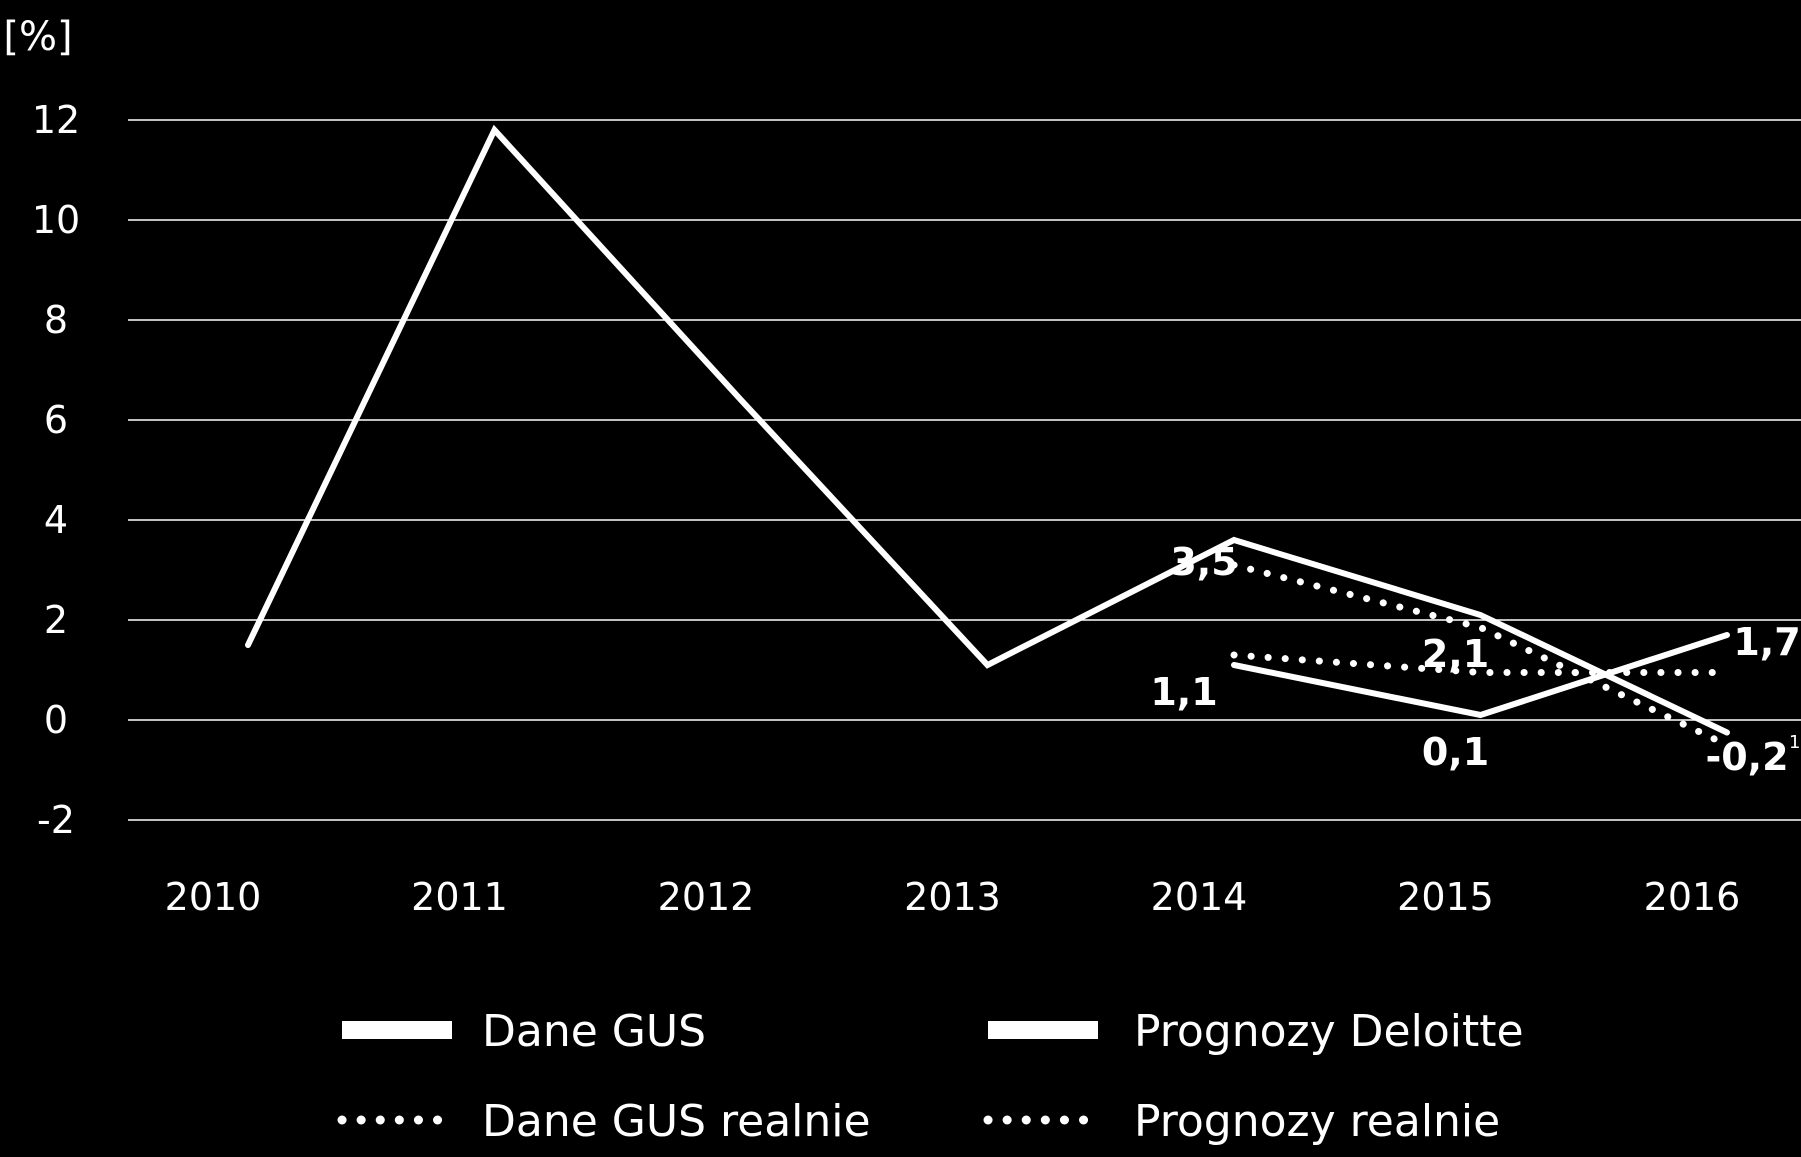 The image size is (1801, 1157). What do you see at coordinates (56, 320) in the screenshot?
I see `y-tick-label: 8` at bounding box center [56, 320].